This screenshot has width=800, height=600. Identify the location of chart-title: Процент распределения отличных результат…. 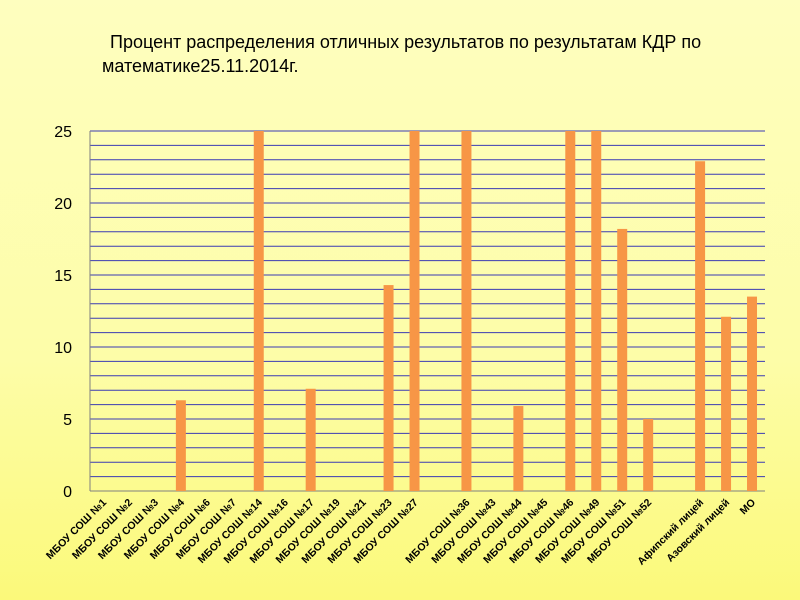
(402, 54).